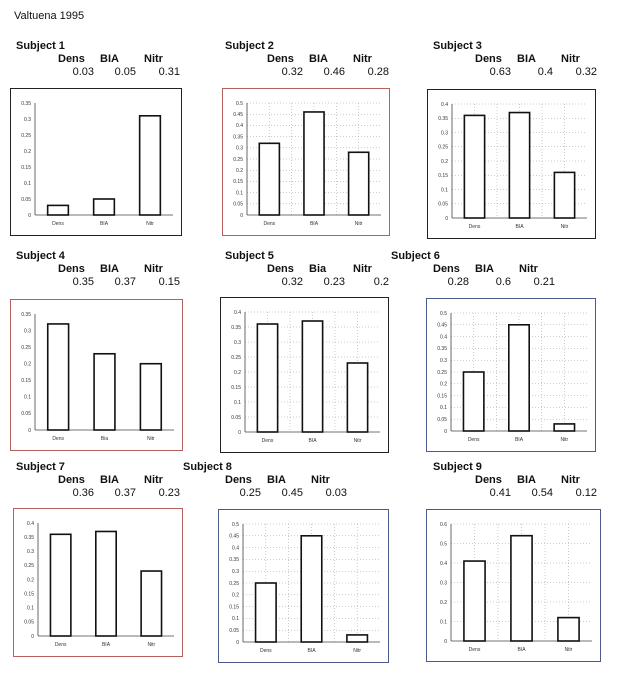 This screenshot has width=623, height=681. Describe the element at coordinates (207, 467) in the screenshot. I see `subject-title: Subject 8` at that location.